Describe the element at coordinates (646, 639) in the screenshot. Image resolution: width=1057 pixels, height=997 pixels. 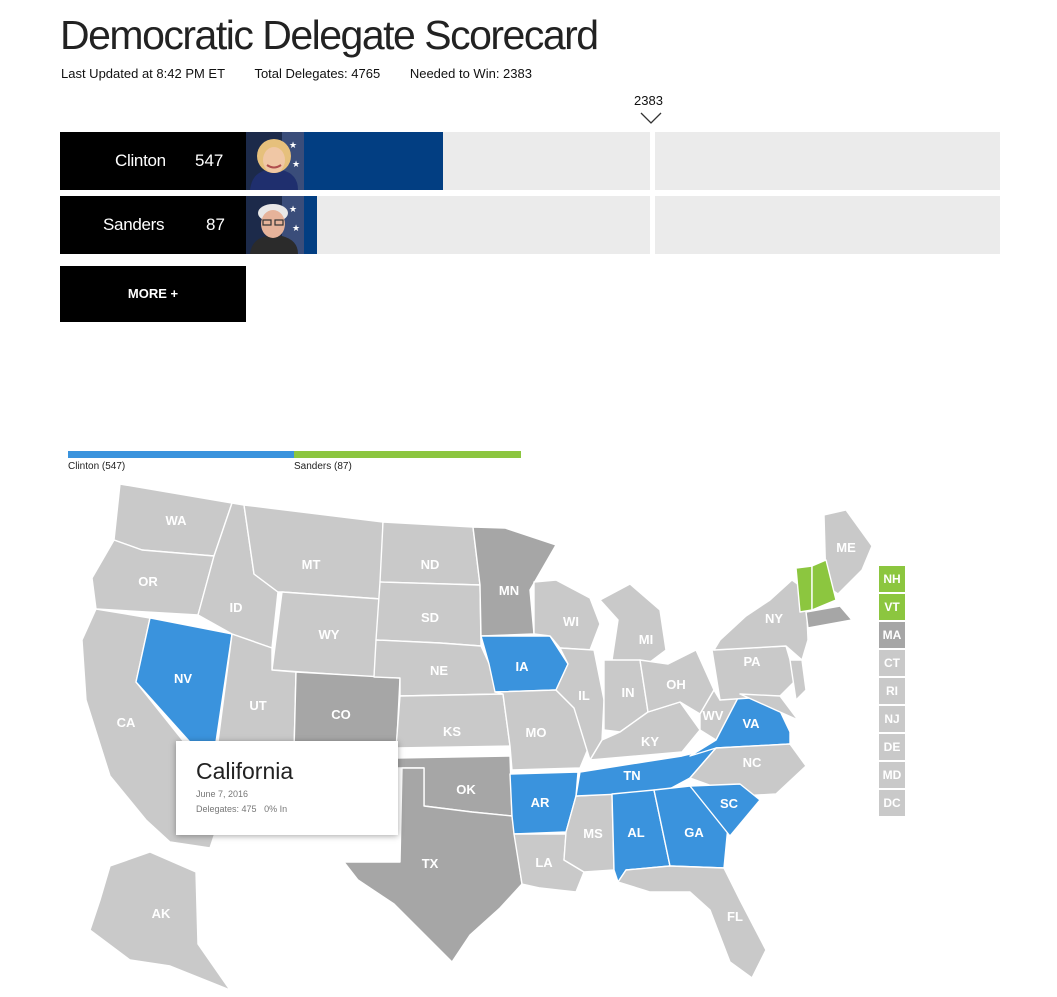
I see `state-label-MI: MI` at that location.